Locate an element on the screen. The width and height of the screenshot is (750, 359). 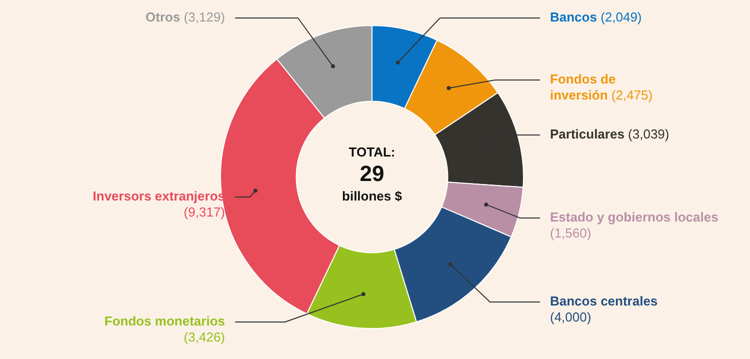
slice-label: Bancos is located at coordinates (573, 17).